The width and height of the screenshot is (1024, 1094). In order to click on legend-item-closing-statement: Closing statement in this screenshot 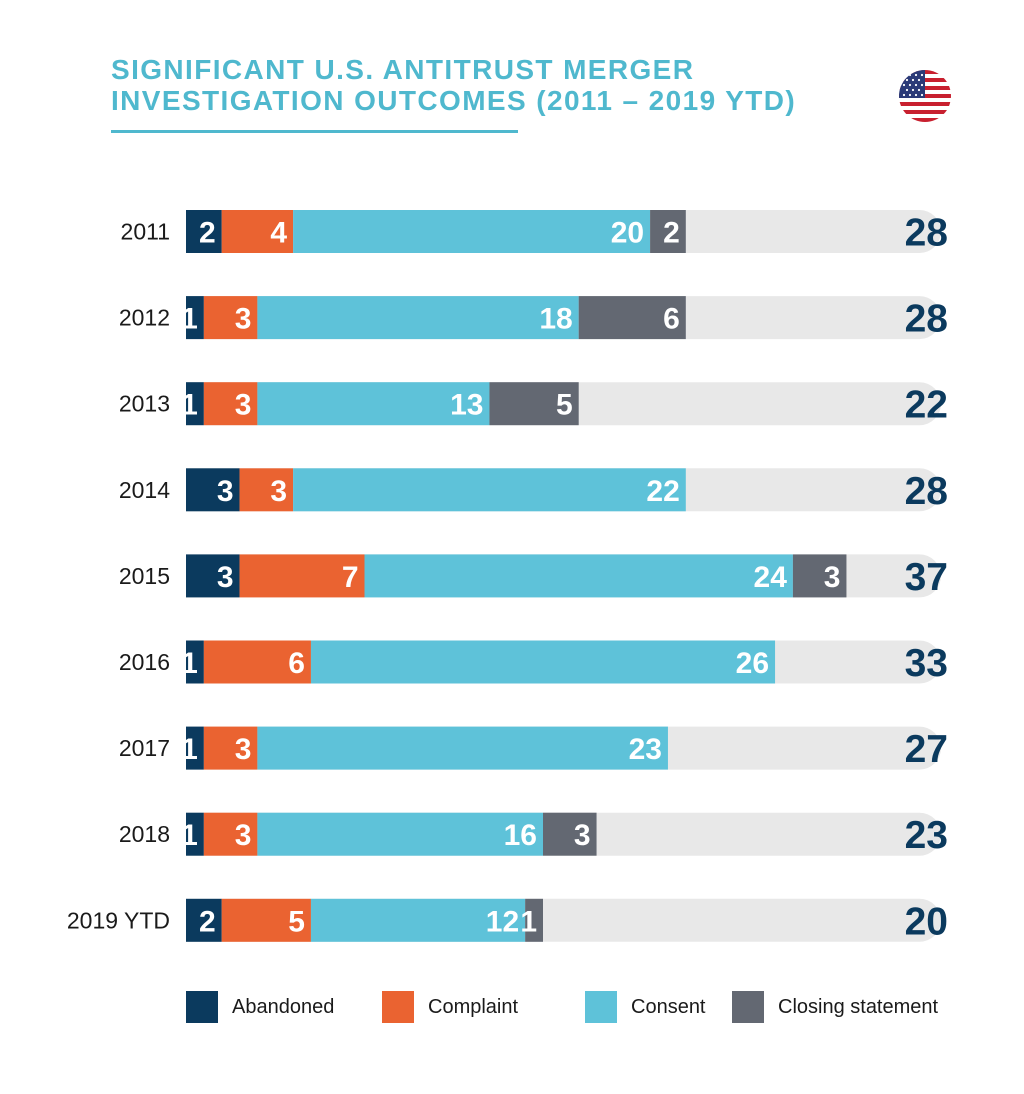, I will do `click(835, 1007)`.